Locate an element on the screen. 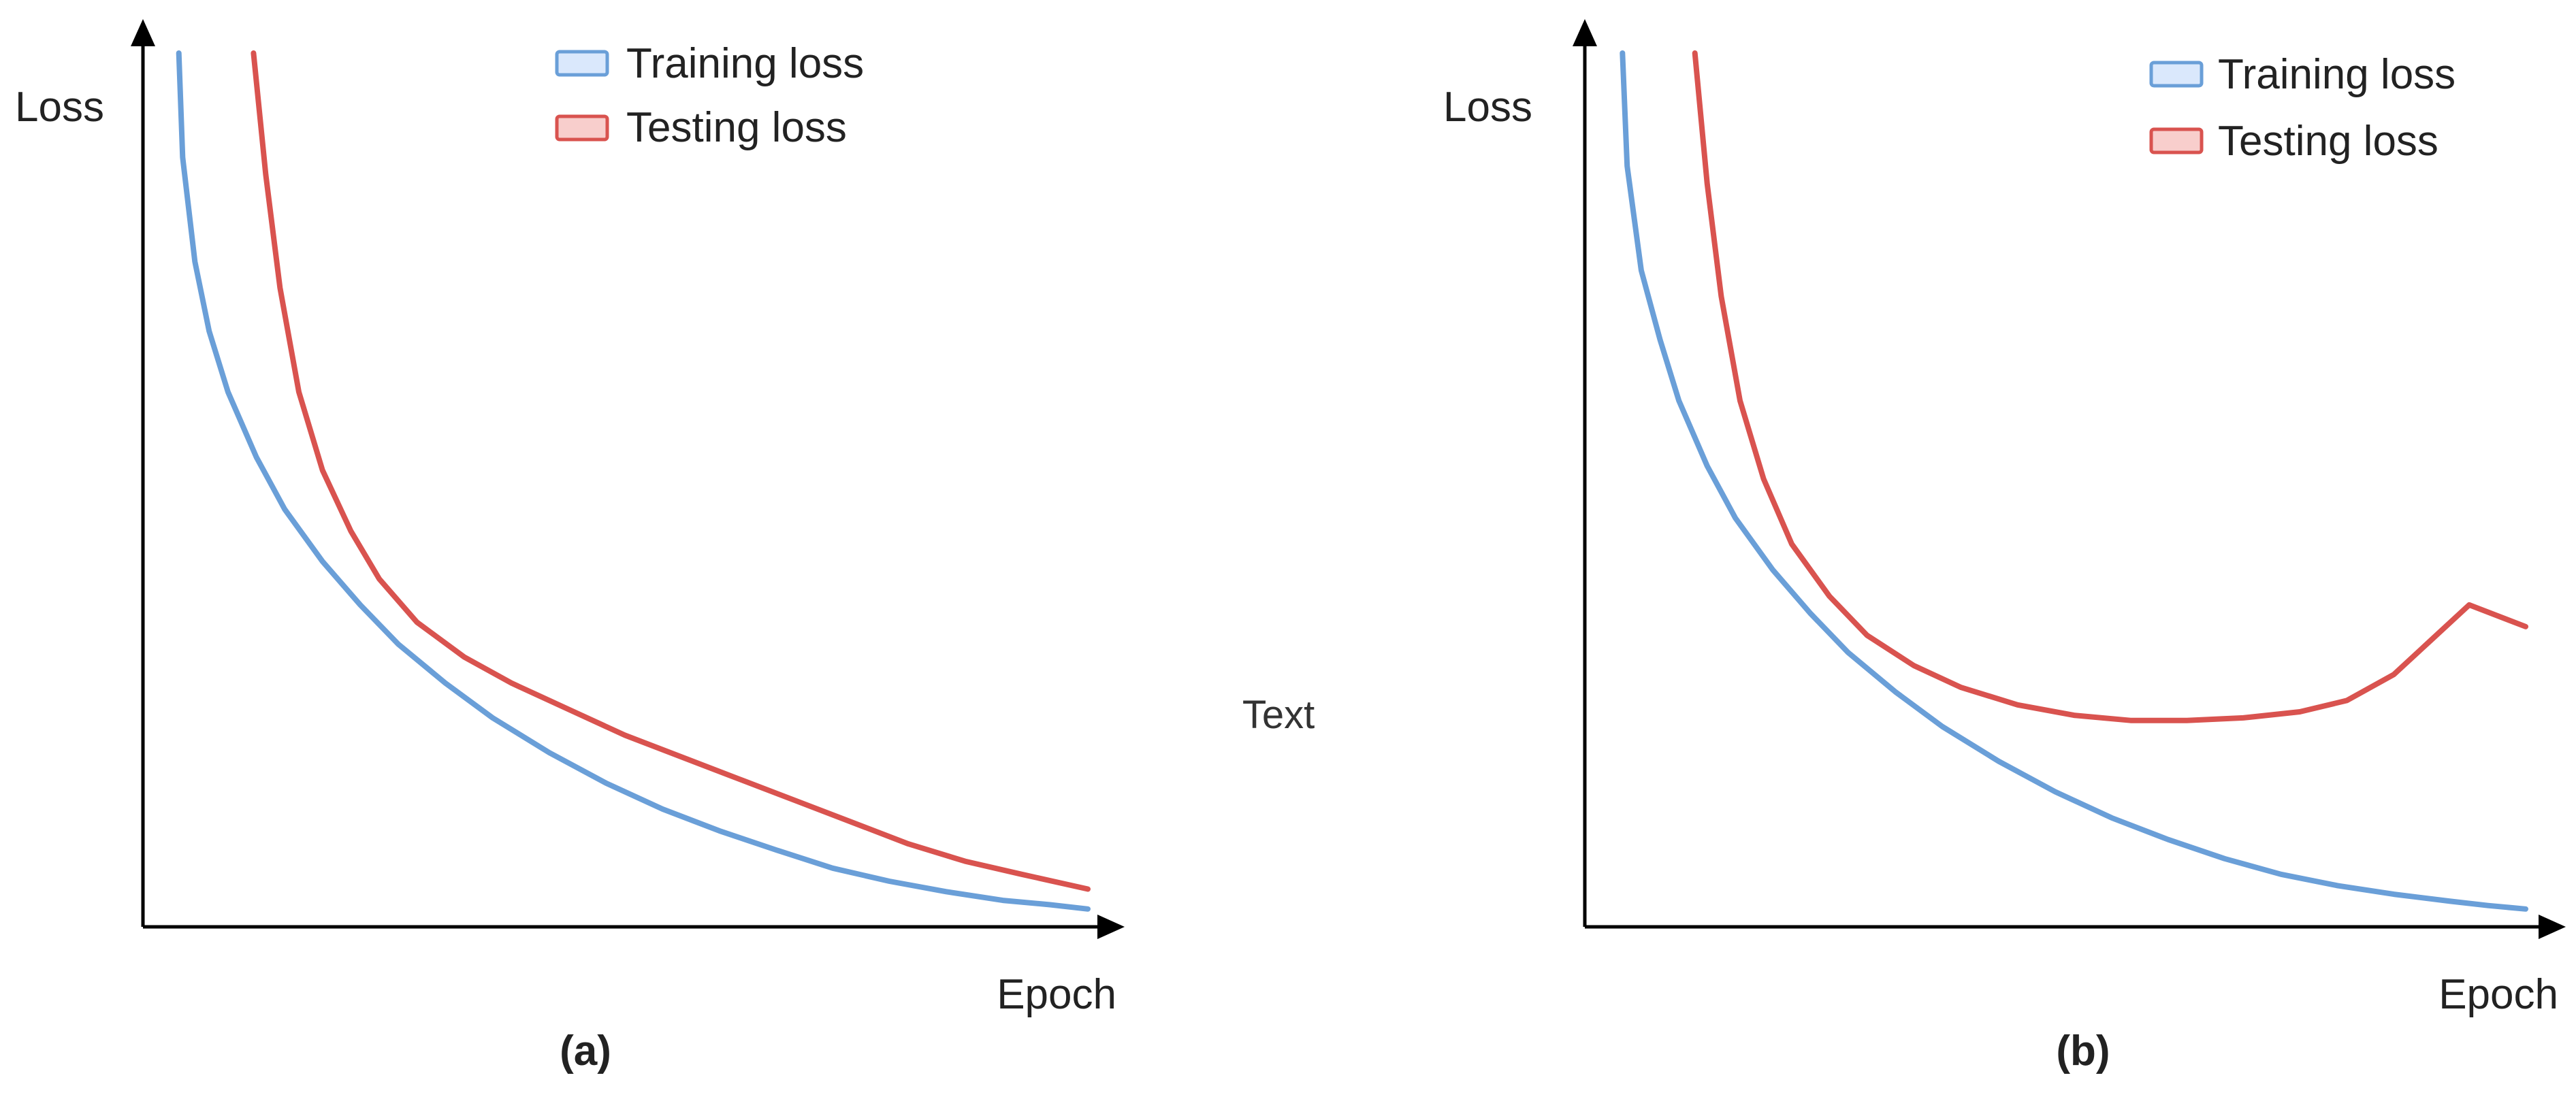  stray-text-label: Text is located at coordinates (1278, 715).